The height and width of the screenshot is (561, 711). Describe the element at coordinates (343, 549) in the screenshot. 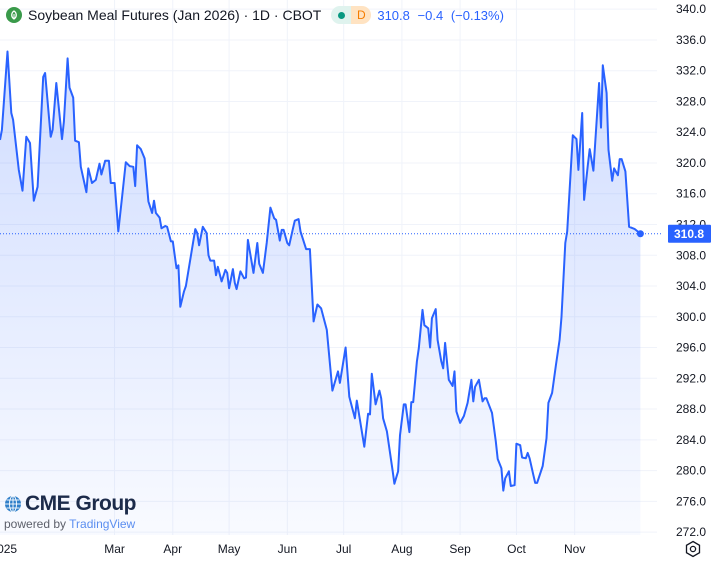

I see `x-tick-label: Jul` at that location.